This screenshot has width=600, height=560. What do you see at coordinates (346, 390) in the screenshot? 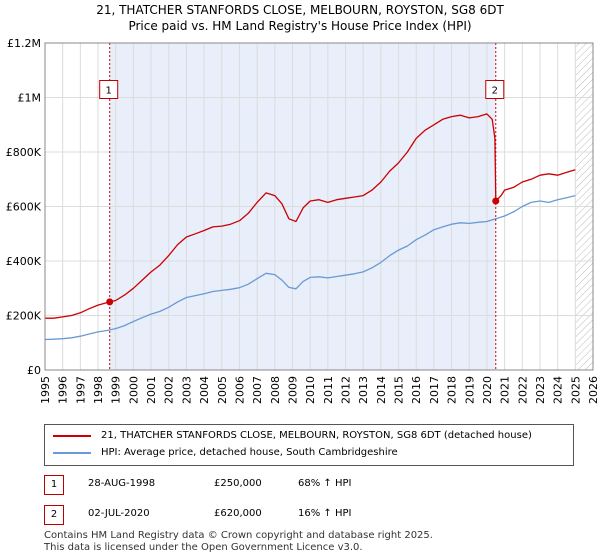
I see `x-tick-label: 2012` at bounding box center [346, 390].